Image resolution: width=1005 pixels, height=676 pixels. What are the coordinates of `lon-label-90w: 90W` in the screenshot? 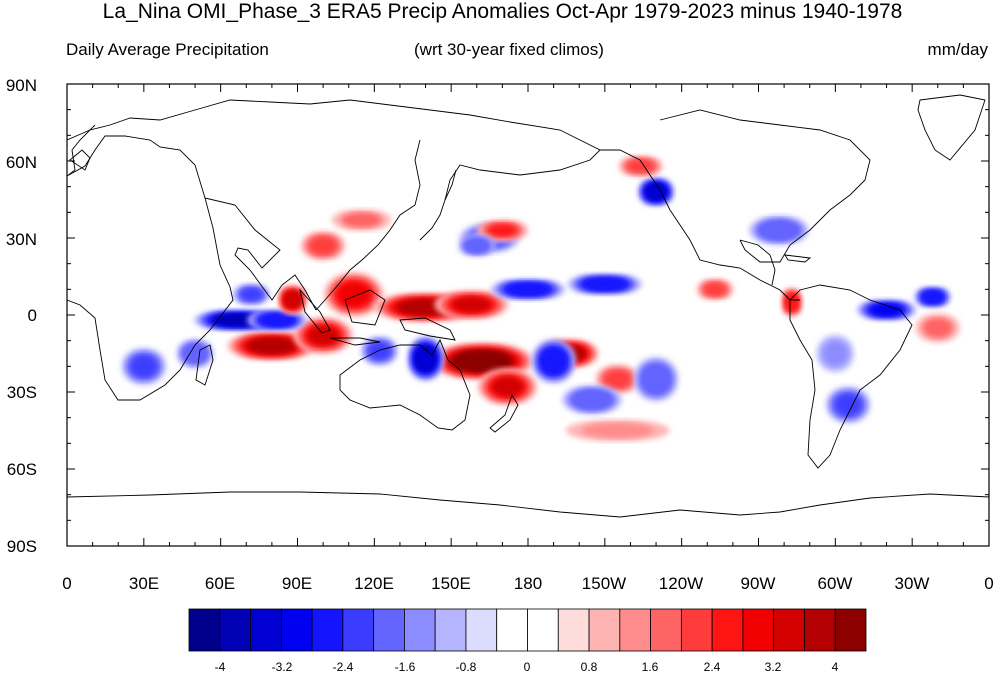 It's located at (758, 583).